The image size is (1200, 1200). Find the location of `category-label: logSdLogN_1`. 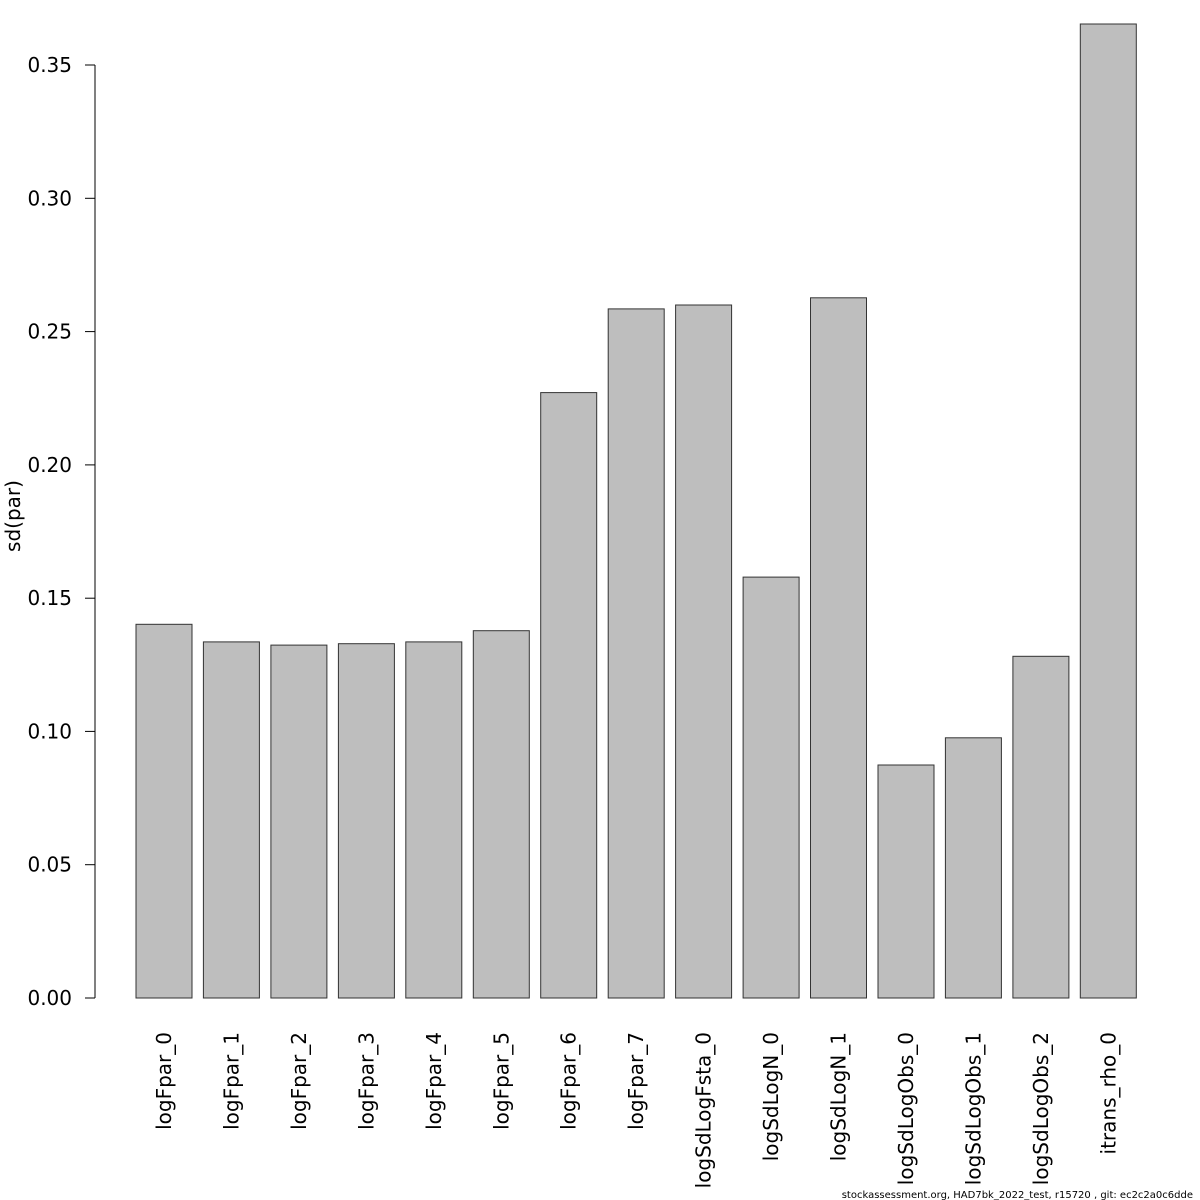

category-label: logSdLogN_1 is located at coordinates (839, 1096).